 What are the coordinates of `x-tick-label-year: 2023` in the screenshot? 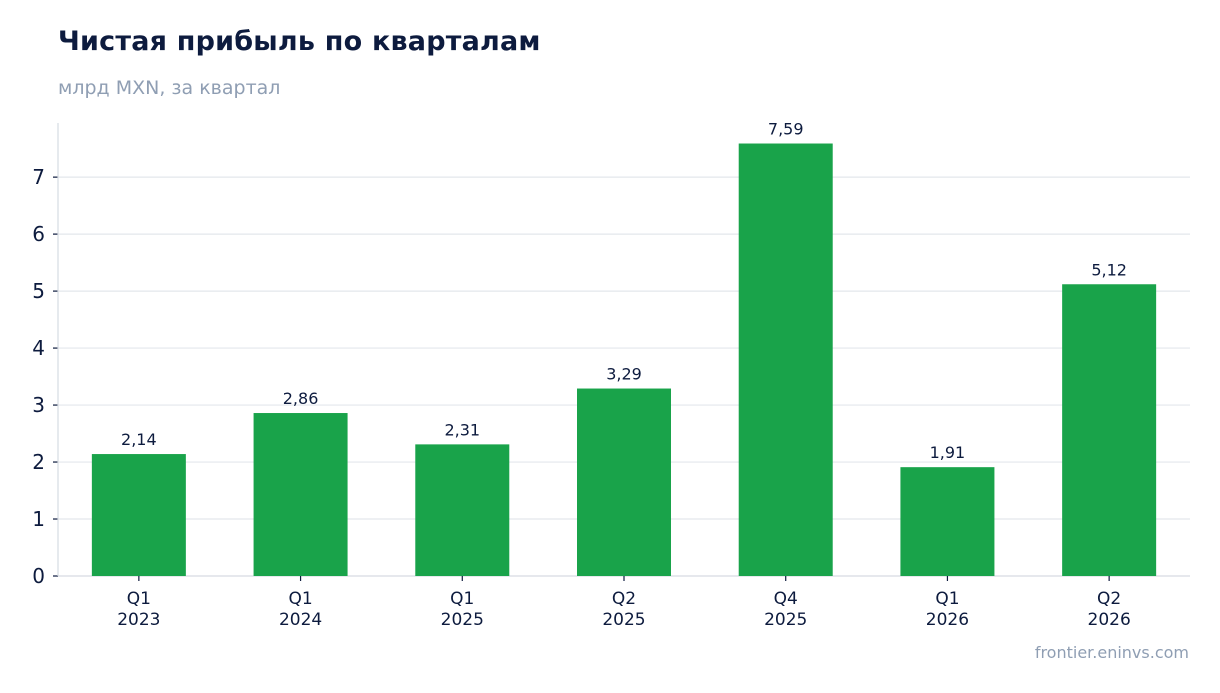 It's located at (138, 620).